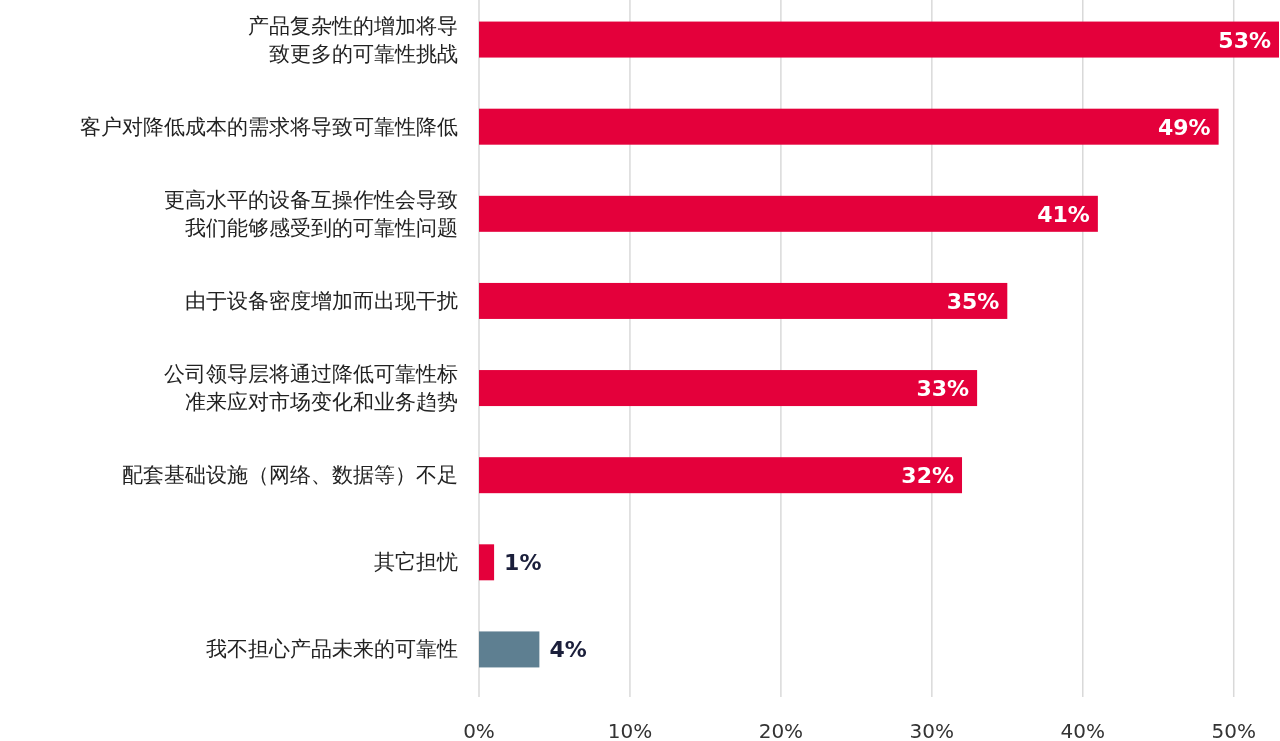 The width and height of the screenshot is (1280, 741). What do you see at coordinates (943, 389) in the screenshot?
I see `data-label: 33%` at bounding box center [943, 389].